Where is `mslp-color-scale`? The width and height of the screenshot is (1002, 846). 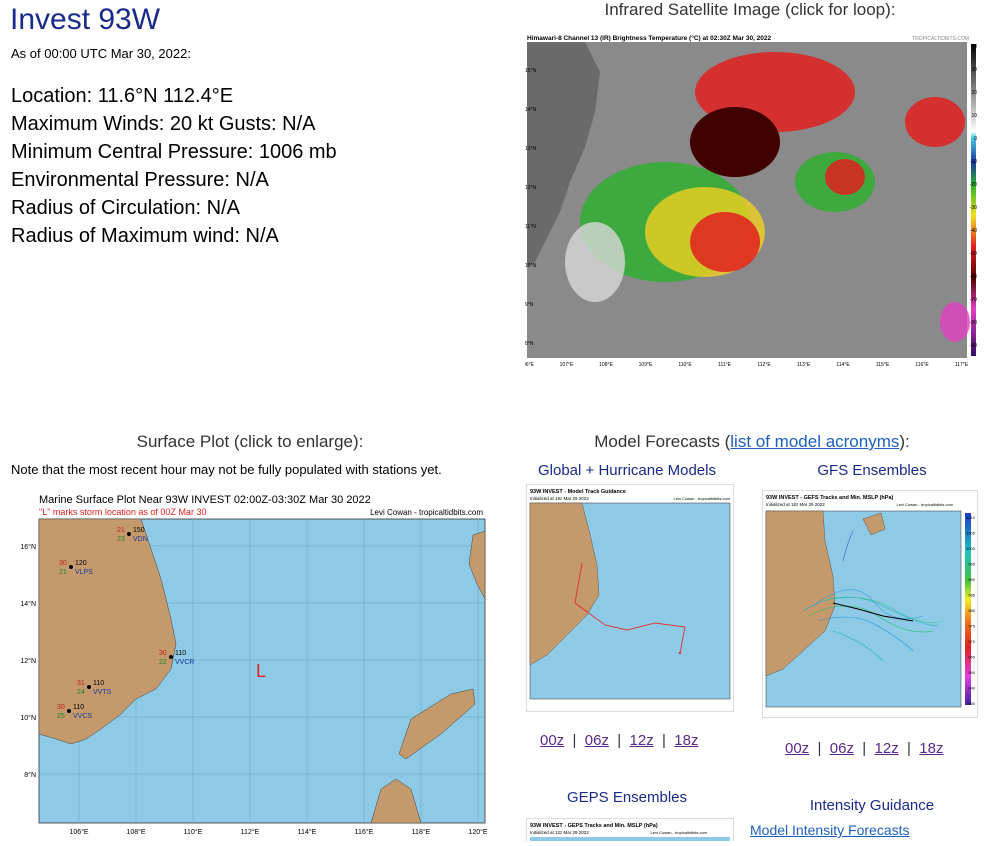
mslp-color-scale is located at coordinates (968, 609).